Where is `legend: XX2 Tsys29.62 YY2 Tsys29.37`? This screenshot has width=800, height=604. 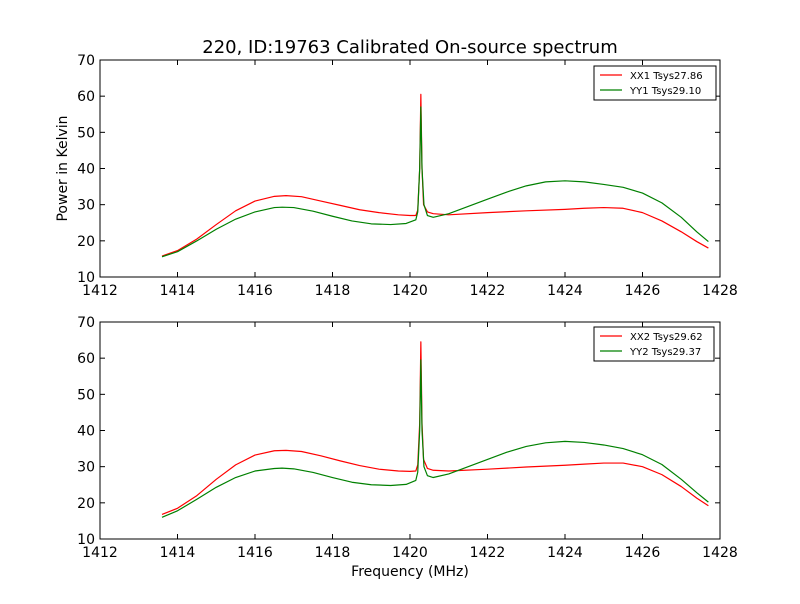 legend: XX2 Tsys29.62 YY2 Tsys29.37 is located at coordinates (654, 344).